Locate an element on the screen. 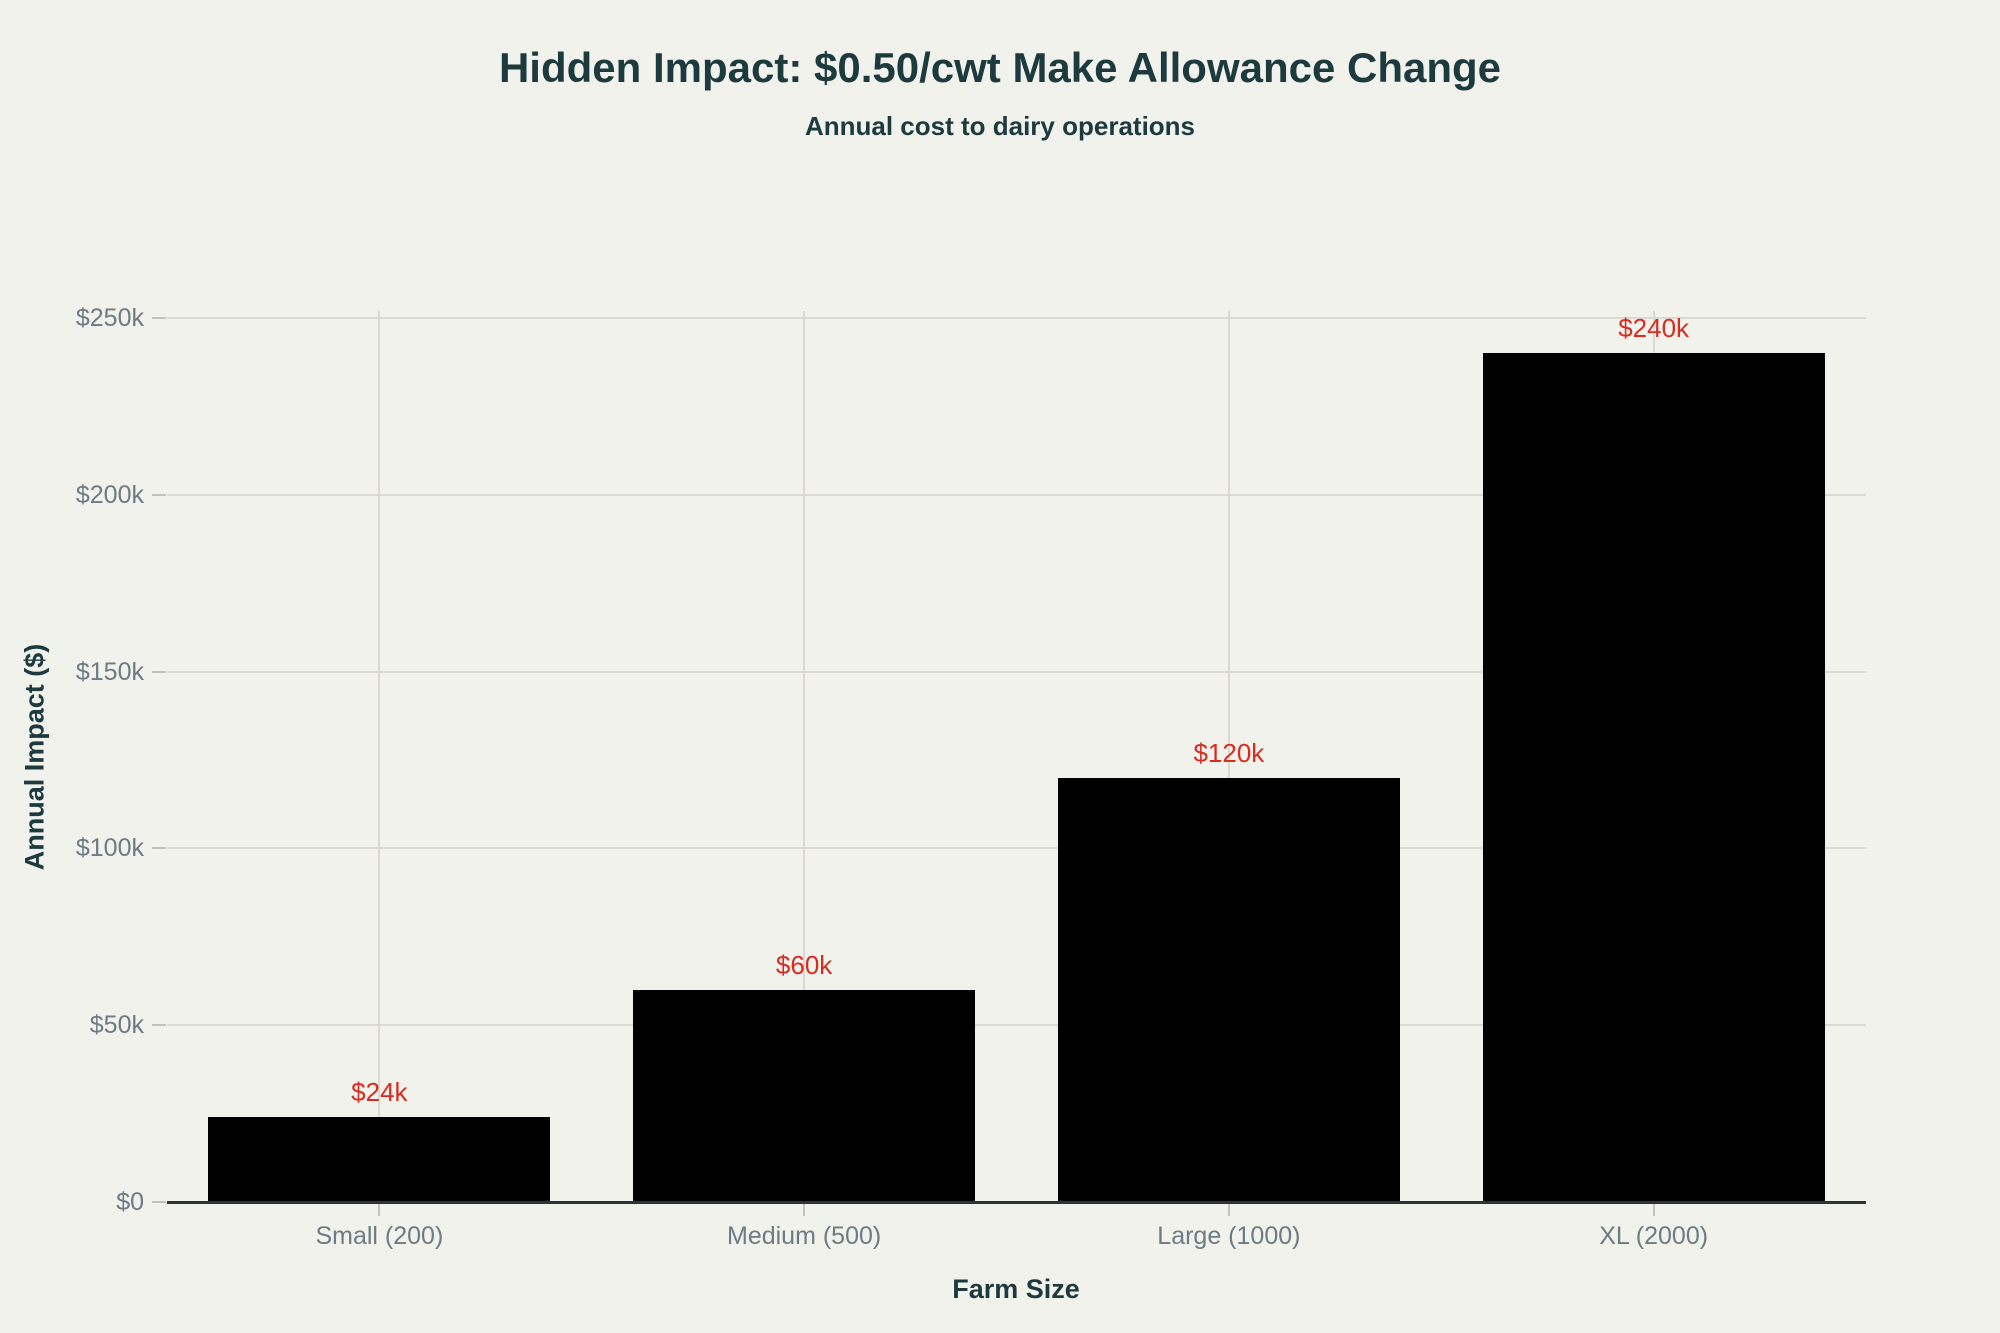 The image size is (2000, 1333). y-tick-label: $50k is located at coordinates (116, 1025).